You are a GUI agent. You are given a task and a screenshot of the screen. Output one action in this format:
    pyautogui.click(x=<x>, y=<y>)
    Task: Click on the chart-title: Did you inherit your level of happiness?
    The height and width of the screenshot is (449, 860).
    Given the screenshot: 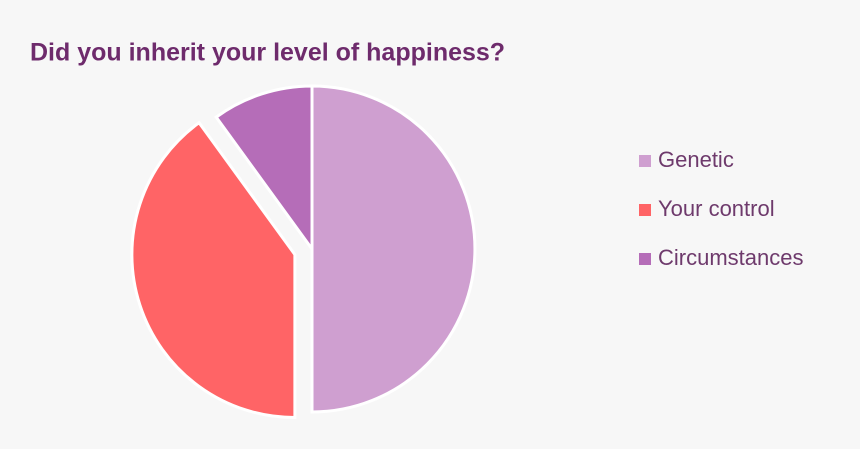 What is the action you would take?
    pyautogui.click(x=267, y=53)
    